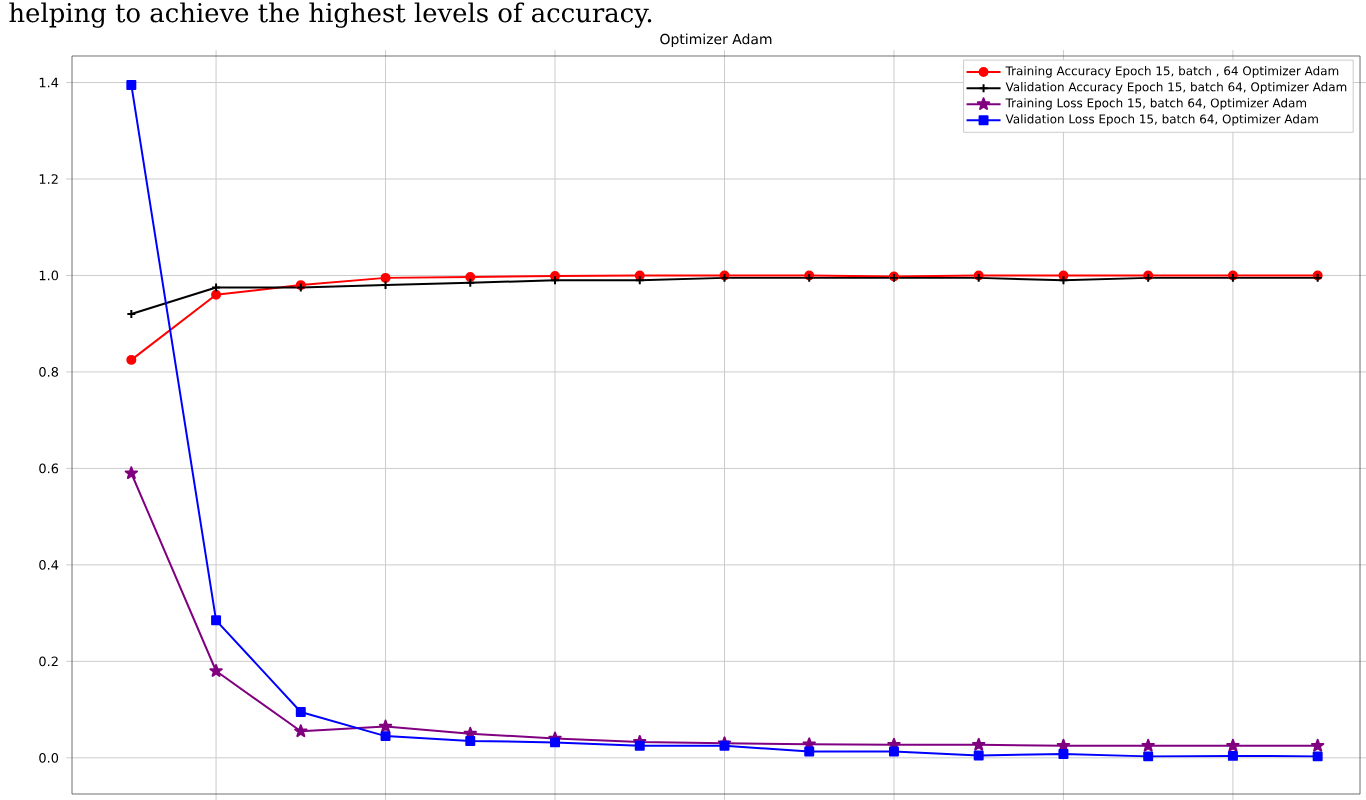  I want to click on text: helping to achieve the highest levels of accuracy., so click(330, 15).